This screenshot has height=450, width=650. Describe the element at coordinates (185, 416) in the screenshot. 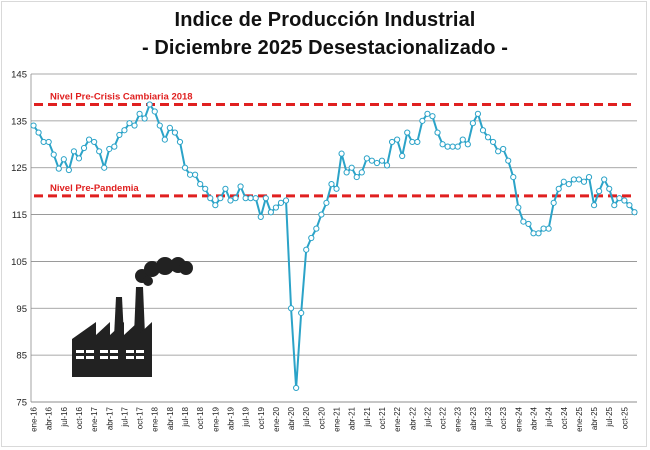

I see `x-tick-label: jul-18` at that location.